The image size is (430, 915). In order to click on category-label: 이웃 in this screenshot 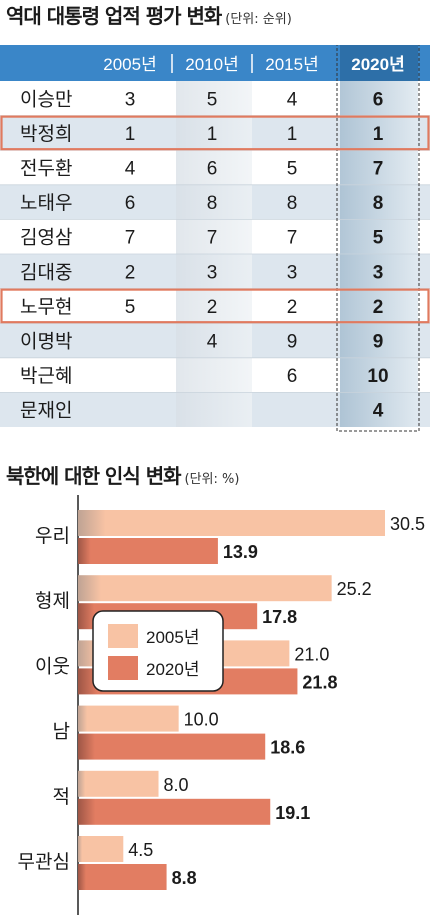, I will do `click(52, 666)`.